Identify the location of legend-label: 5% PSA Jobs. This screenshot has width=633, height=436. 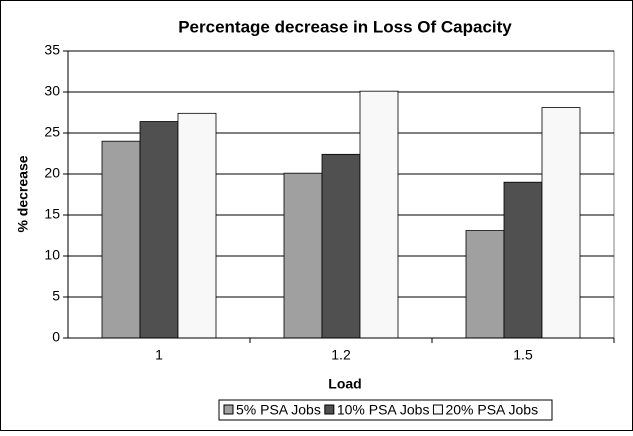
(278, 410).